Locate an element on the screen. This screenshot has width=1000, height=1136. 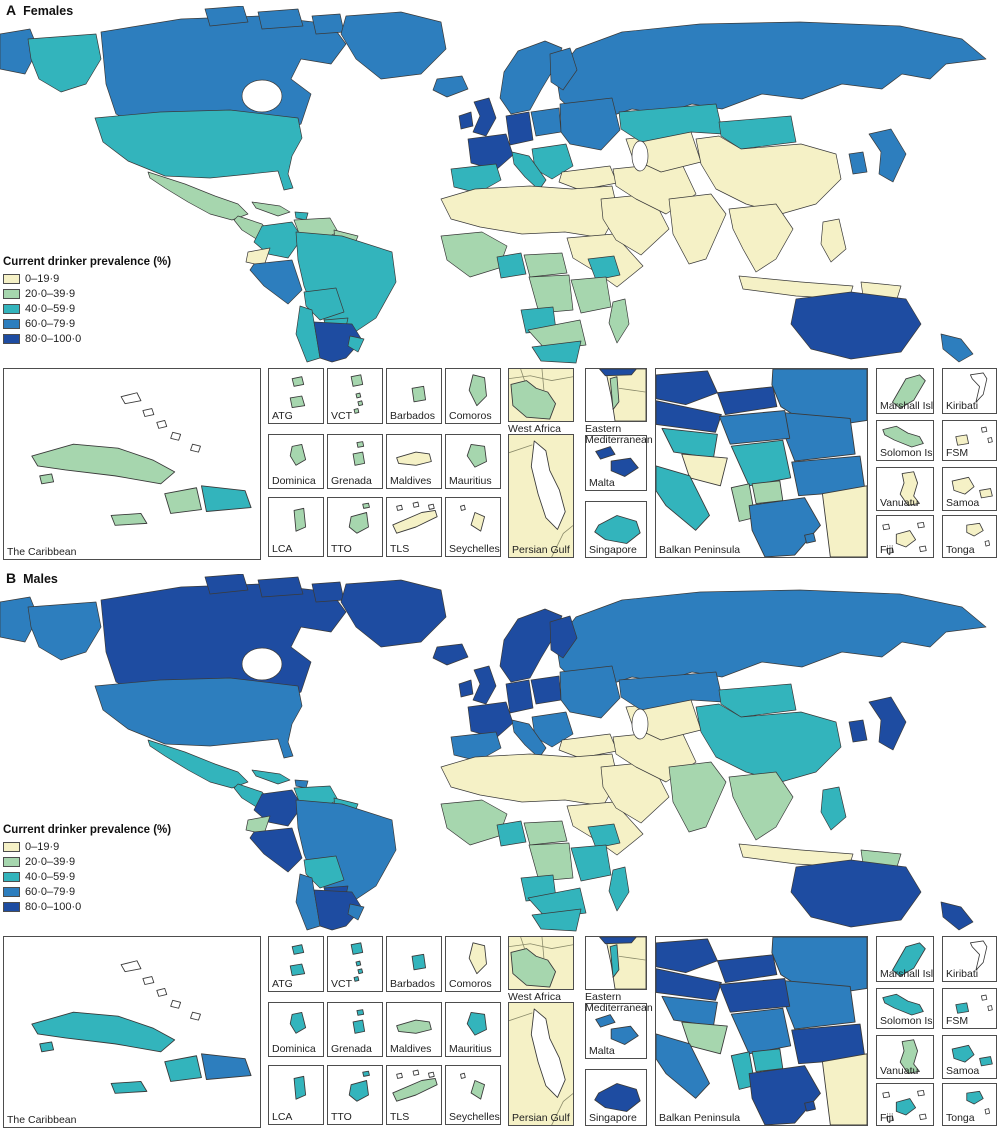
region-peru is located at coordinates (276, 850).